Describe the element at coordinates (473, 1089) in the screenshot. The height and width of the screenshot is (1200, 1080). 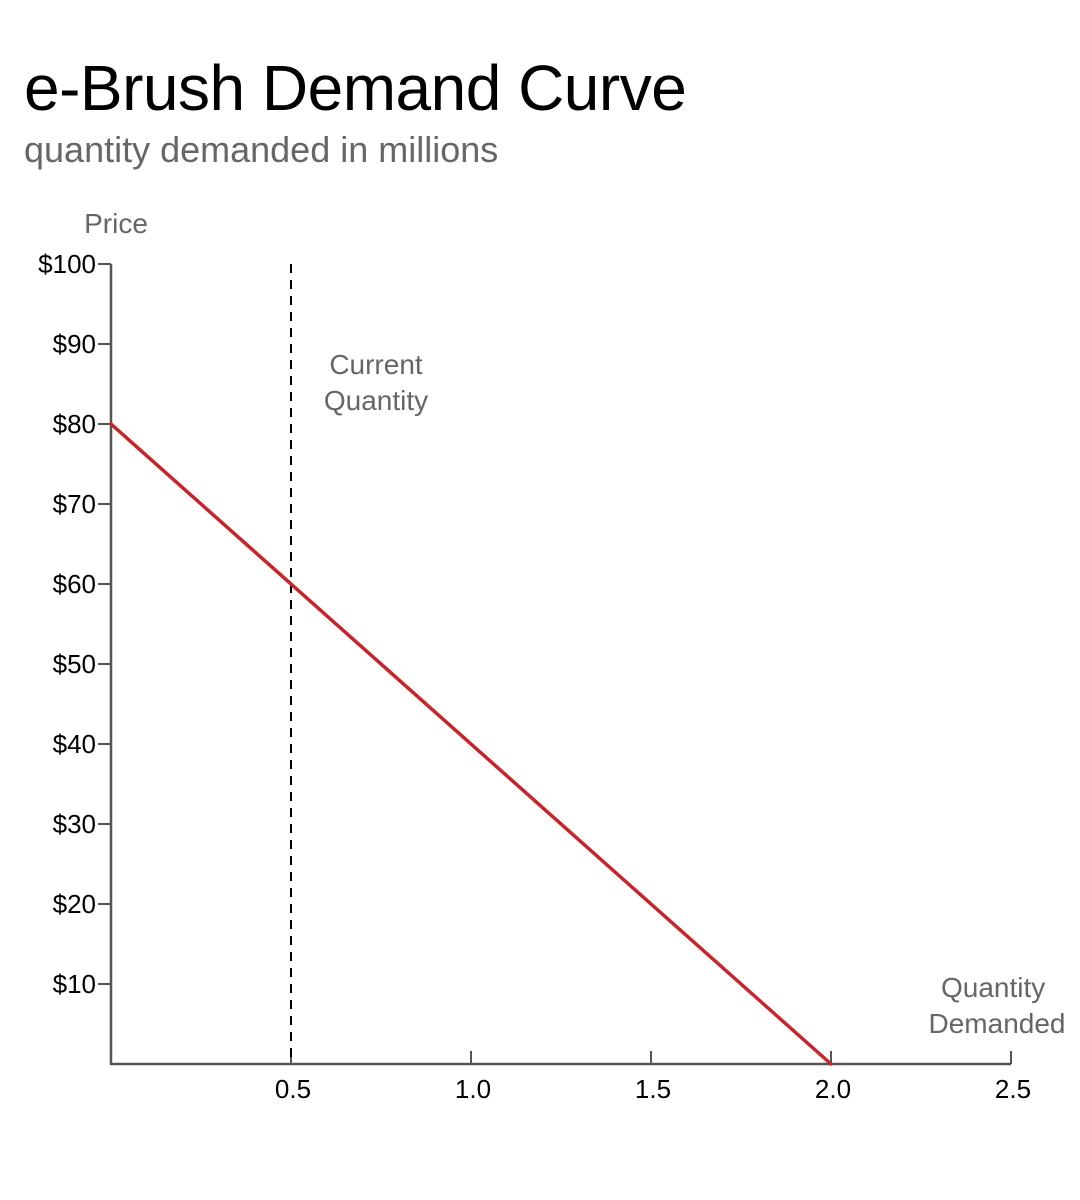
I see `x-tick-label: 1.0` at that location.